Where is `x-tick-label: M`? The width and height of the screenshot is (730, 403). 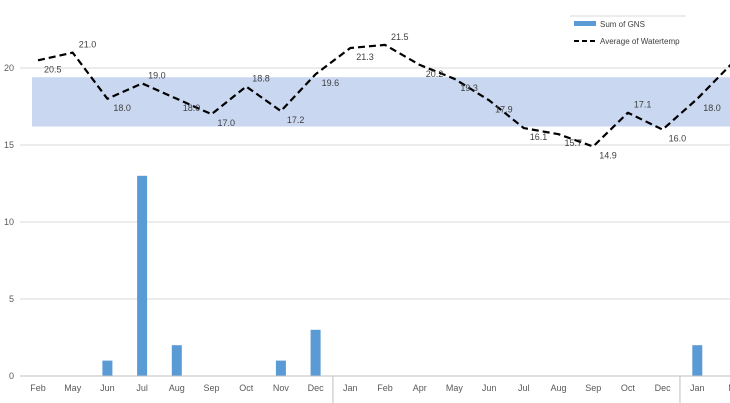 x-tick-label: M is located at coordinates (729, 388).